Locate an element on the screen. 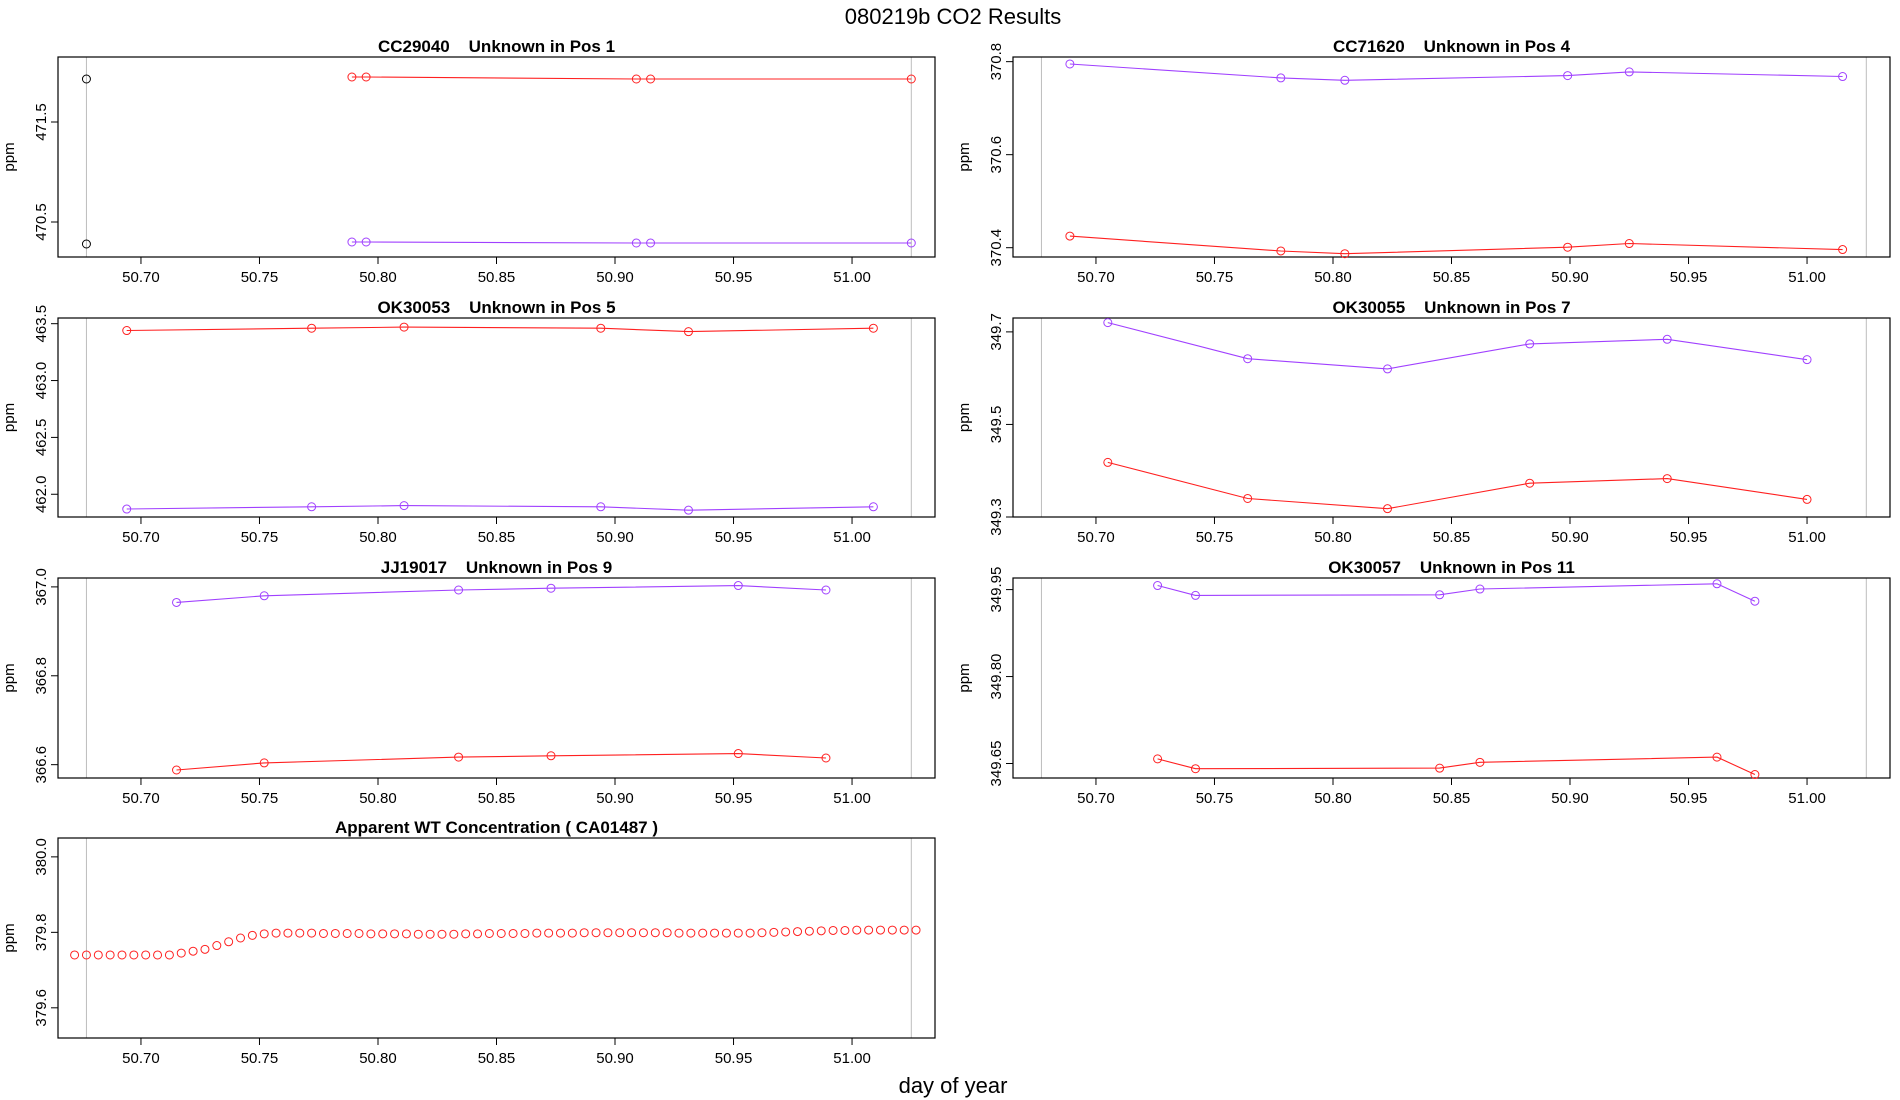 This screenshot has width=1900, height=1100. panel-title: CC29040 Unknown in Pos 1 is located at coordinates (496, 46).